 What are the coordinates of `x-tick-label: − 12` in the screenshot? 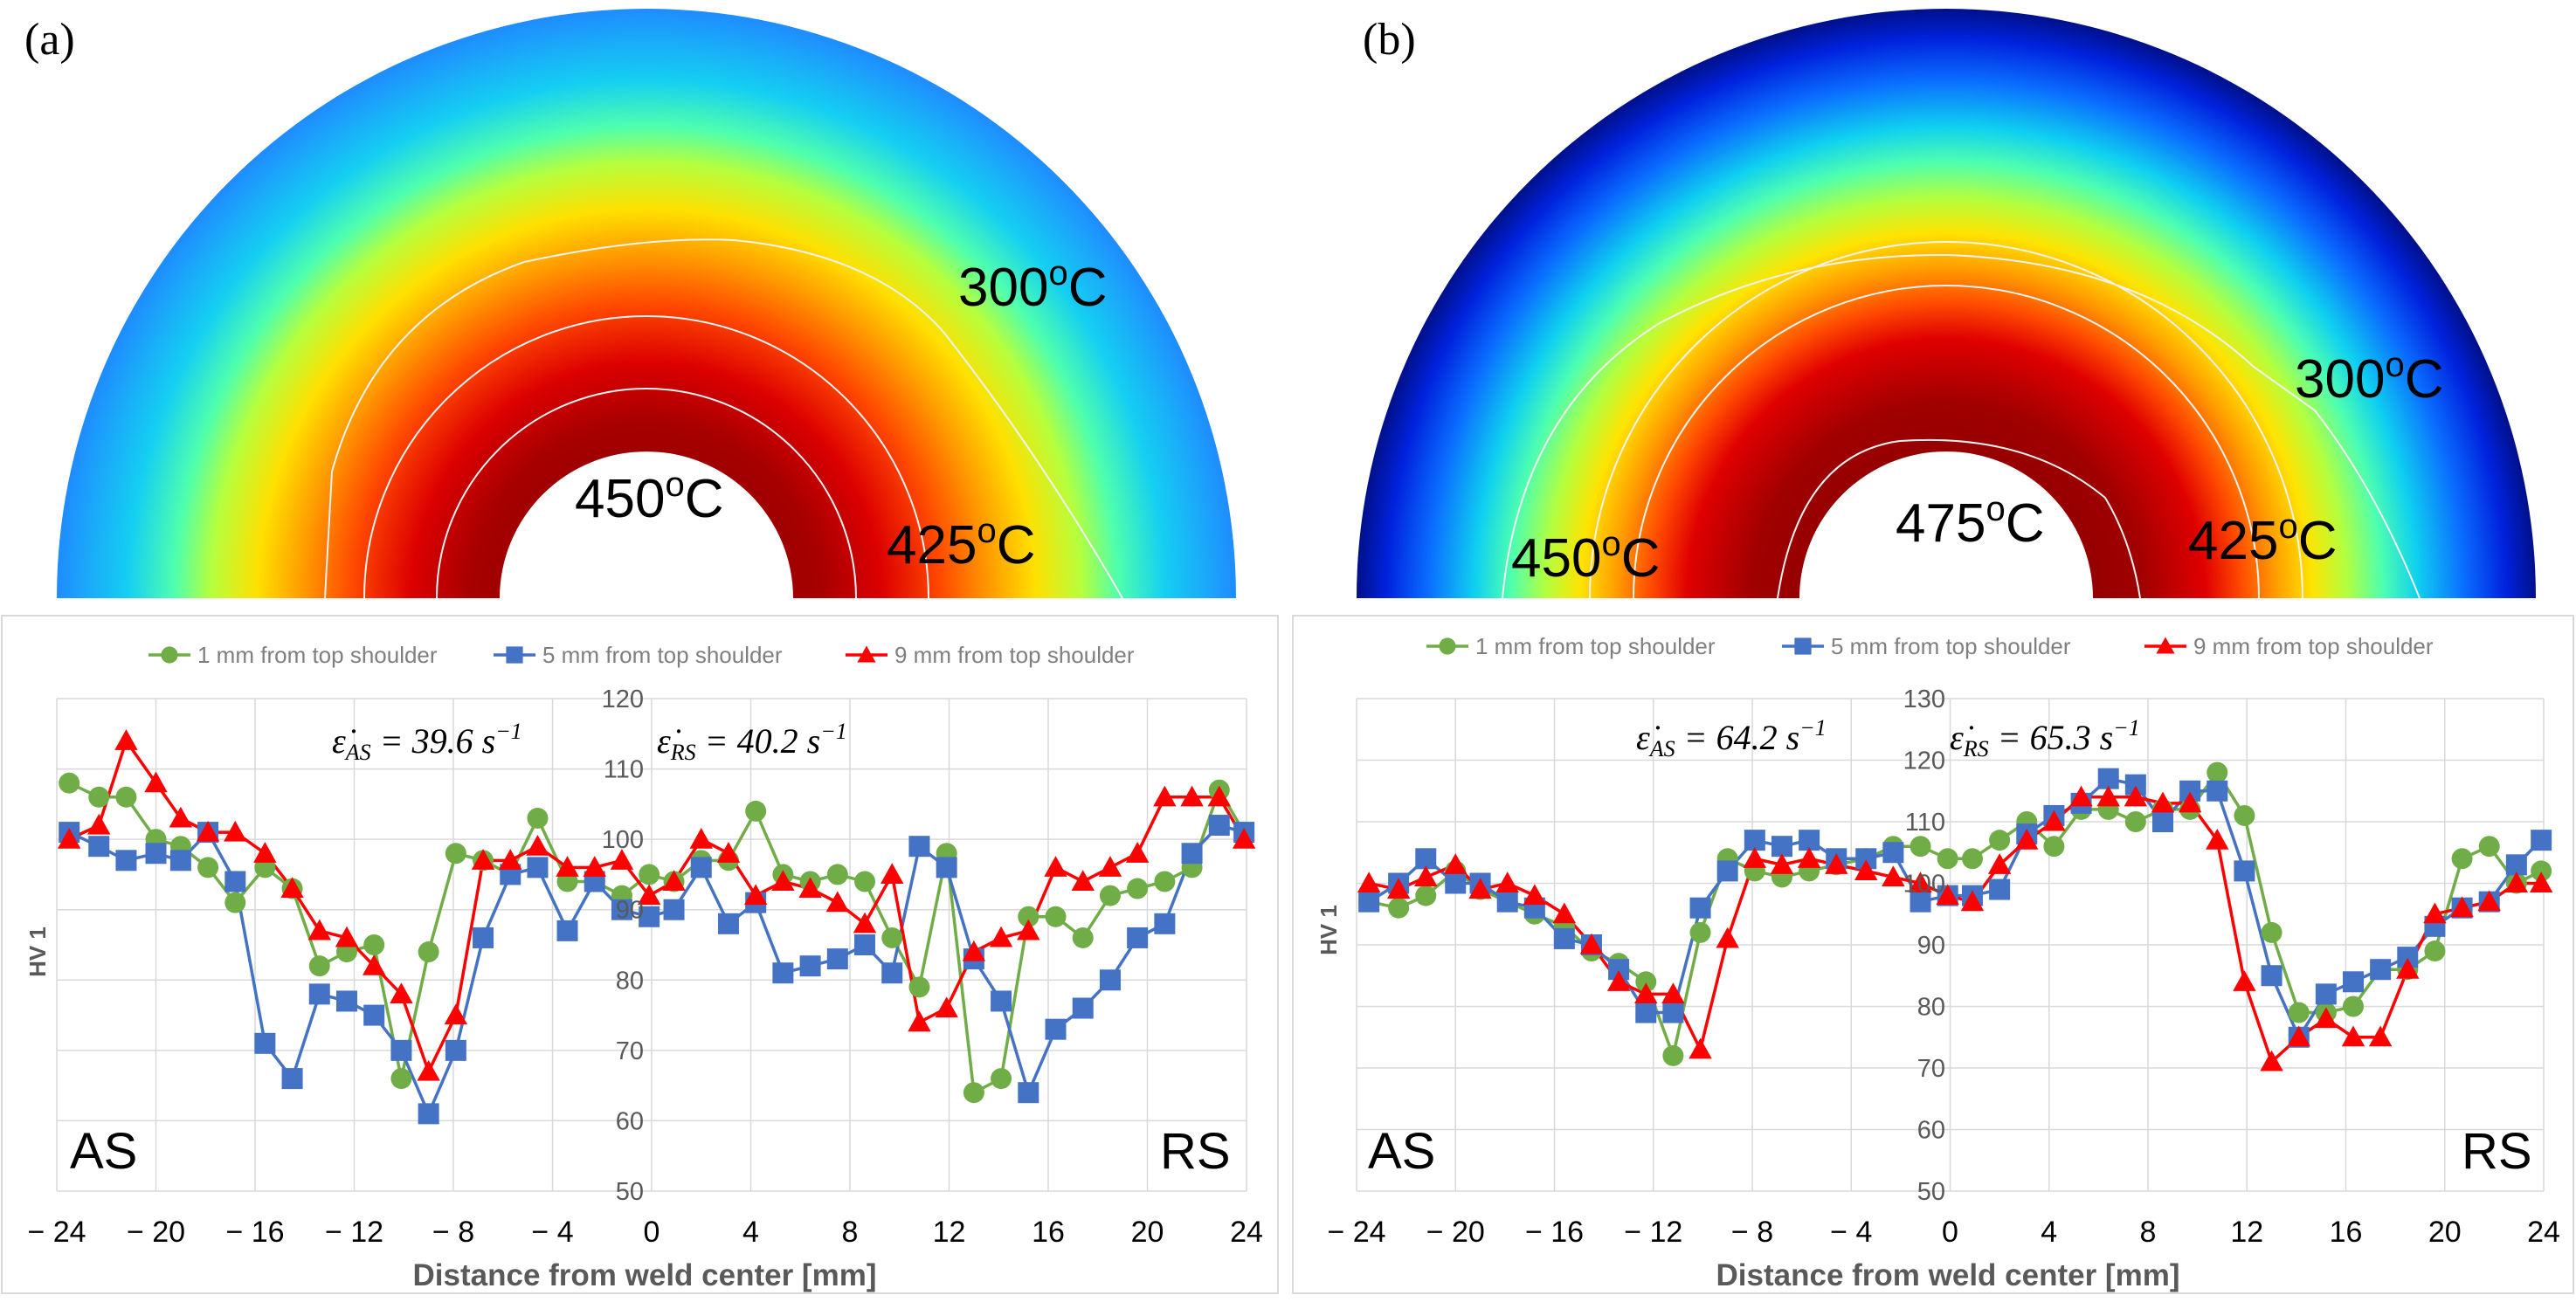 It's located at (354, 1232).